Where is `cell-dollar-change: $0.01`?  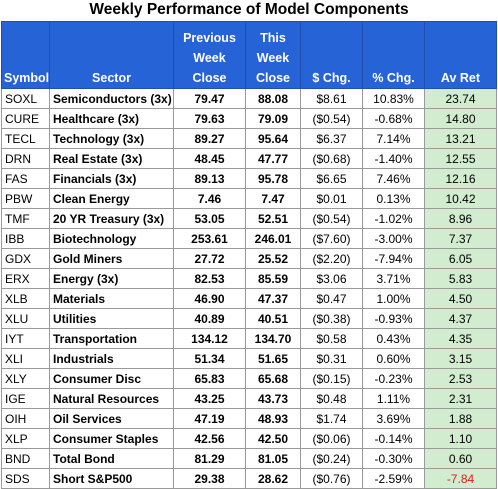
cell-dollar-change: $0.01 is located at coordinates (331, 198).